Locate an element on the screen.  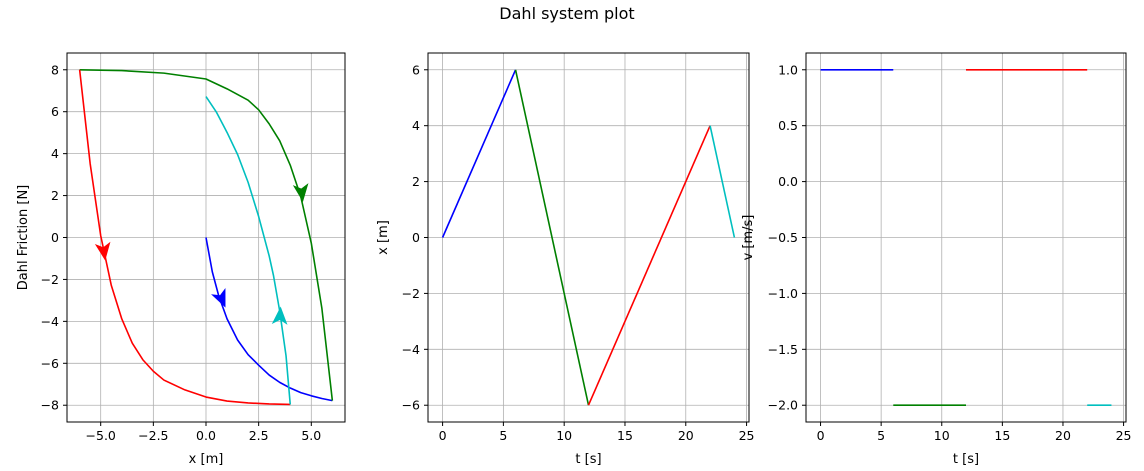
x-tick-label: 2.5 is located at coordinates (259, 435).